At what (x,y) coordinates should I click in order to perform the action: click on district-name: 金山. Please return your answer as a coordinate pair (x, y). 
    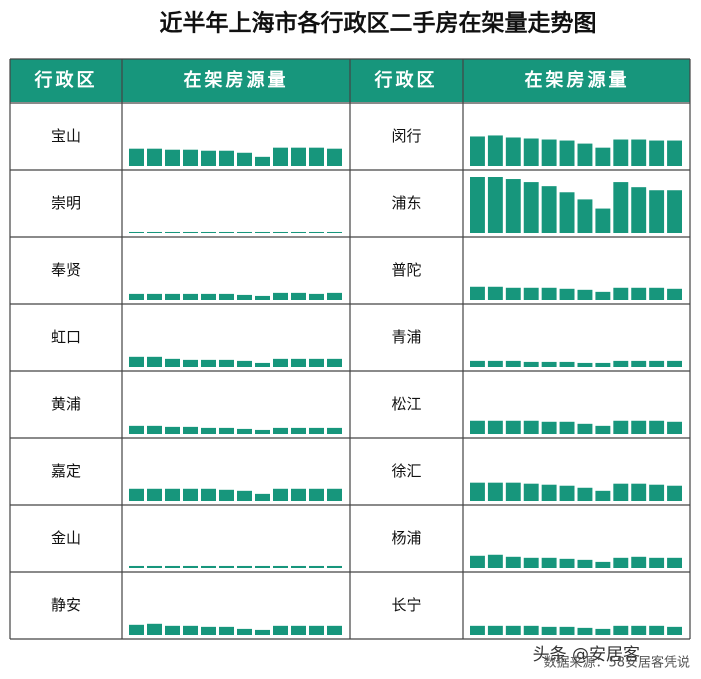
    Looking at the image, I should click on (66, 538).